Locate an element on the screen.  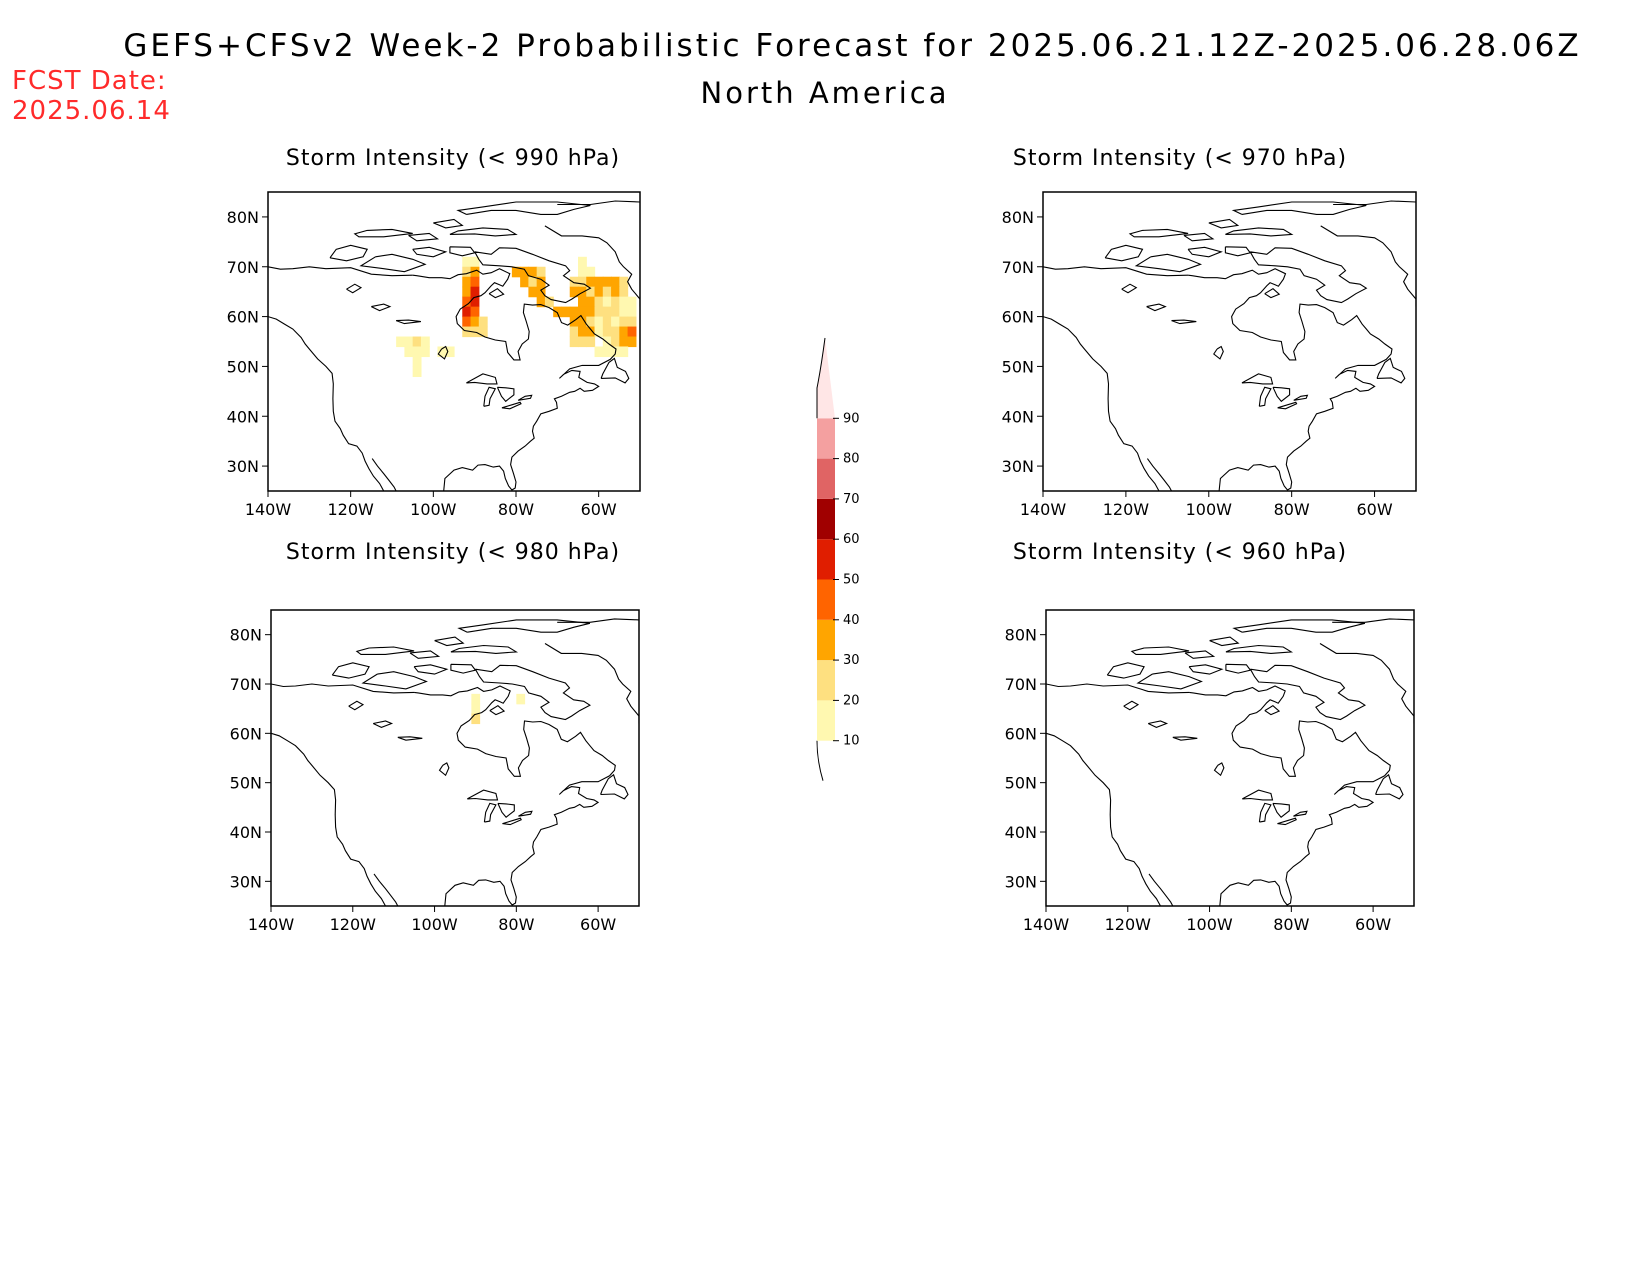
panel-title-990: Storm Intensity (< 990 hPa) is located at coordinates (453, 158).